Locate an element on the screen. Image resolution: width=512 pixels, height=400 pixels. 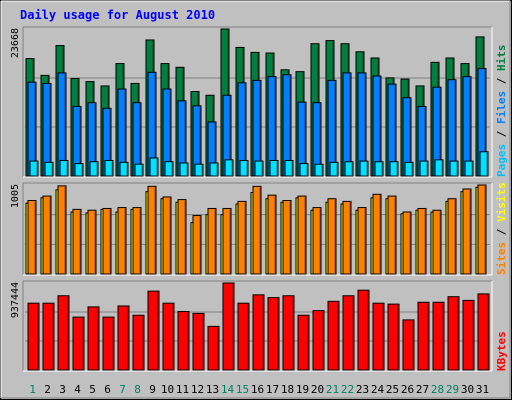
series-legend: Sites / Visits is located at coordinates (501, 228).